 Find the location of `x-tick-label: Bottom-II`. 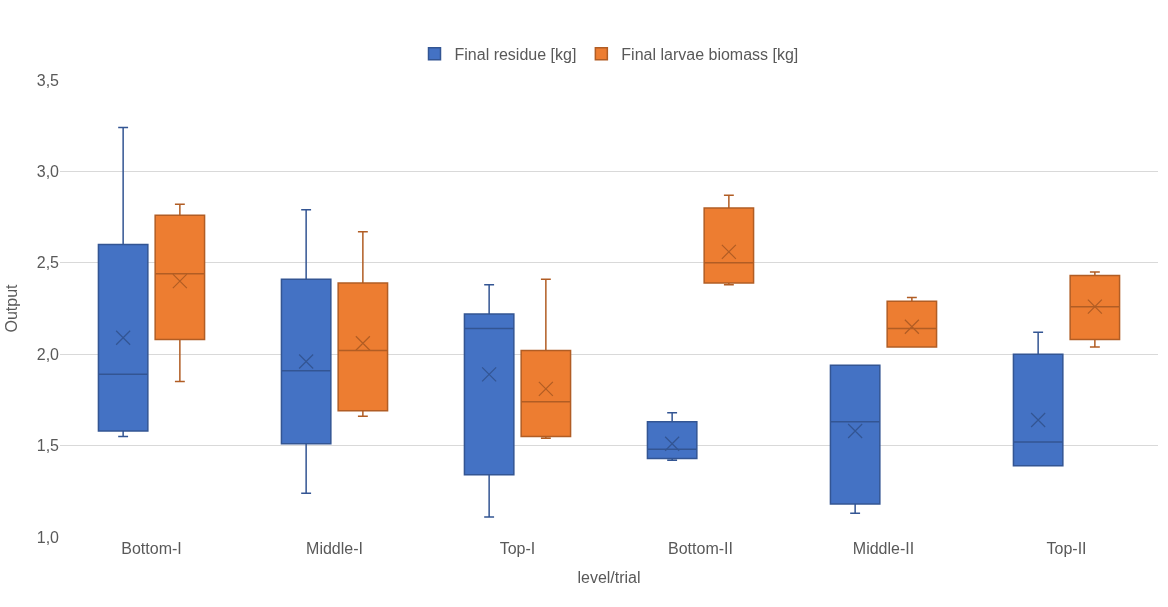

x-tick-label: Bottom-II is located at coordinates (700, 548).